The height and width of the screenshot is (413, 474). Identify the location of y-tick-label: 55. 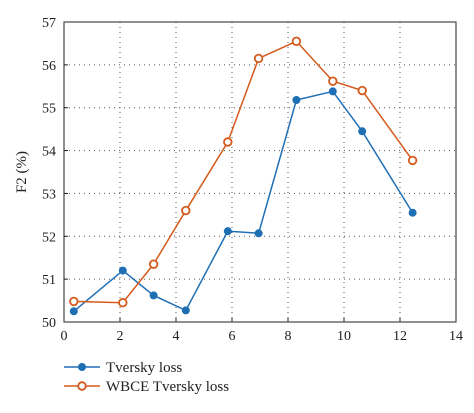
(49, 109).